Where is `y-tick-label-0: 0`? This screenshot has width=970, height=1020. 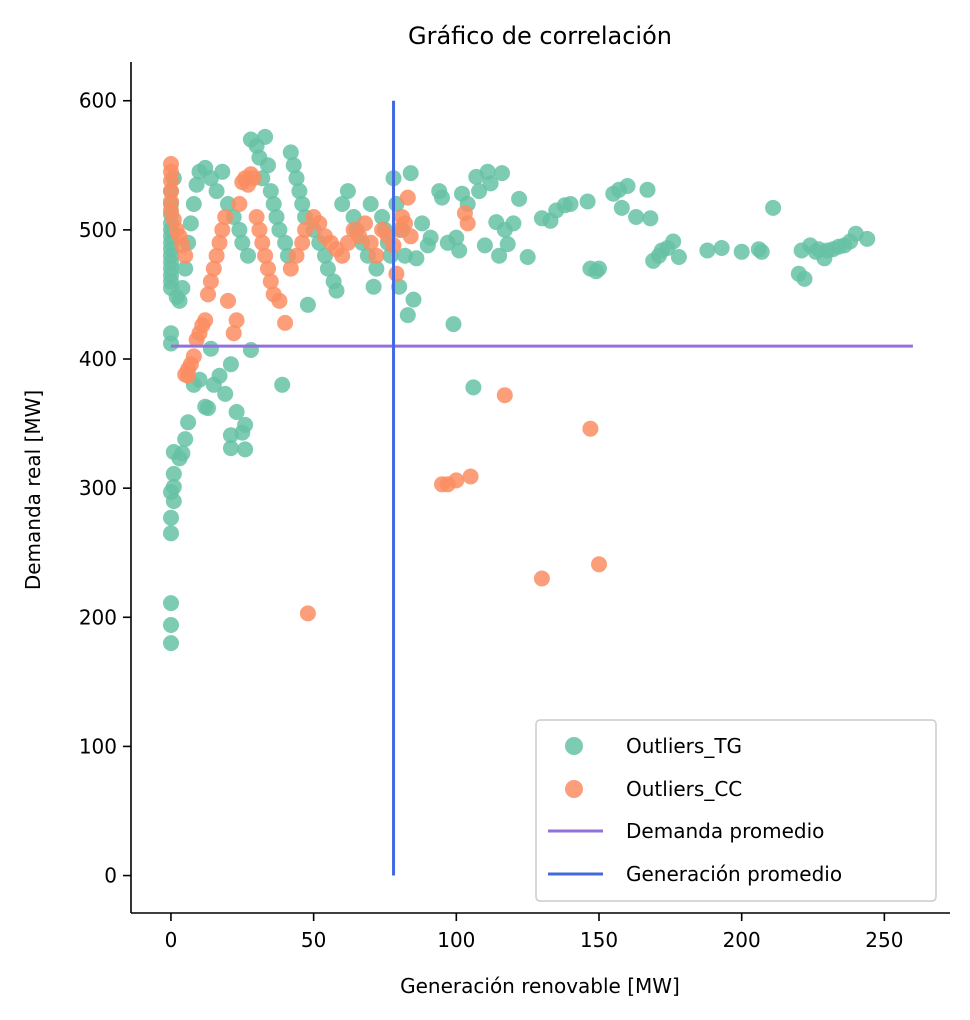 y-tick-label-0: 0 is located at coordinates (110, 876).